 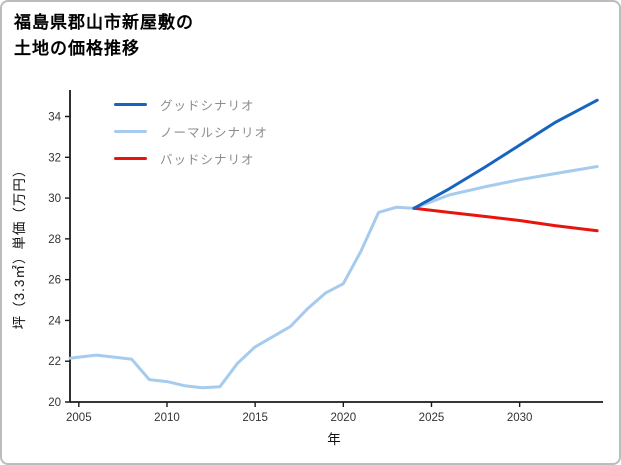 I want to click on legend-label-good: グッドシナリオ, so click(x=207, y=106).